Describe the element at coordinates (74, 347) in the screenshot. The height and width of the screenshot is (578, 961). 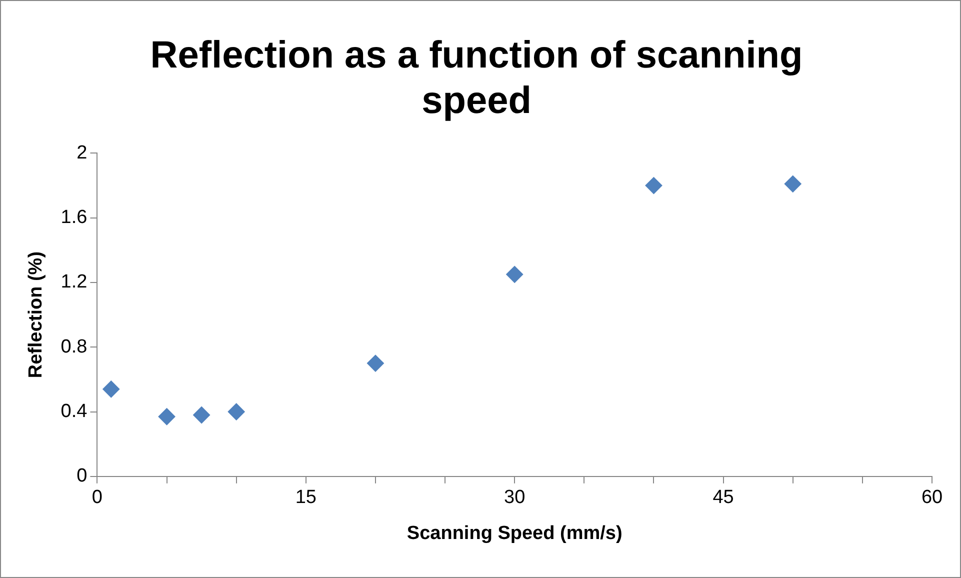
I see `y-tick-label: 0.8` at that location.